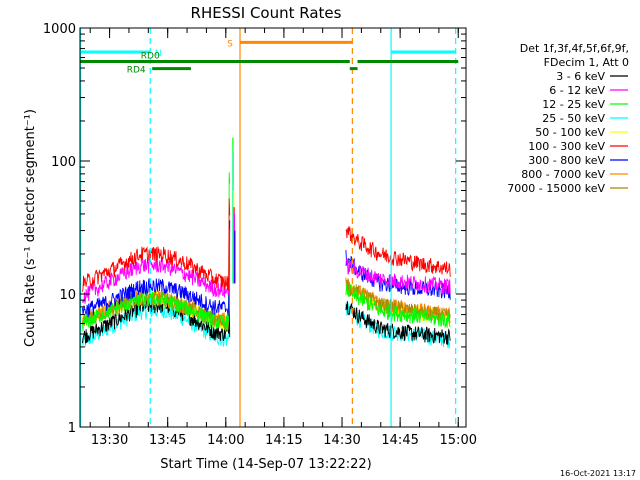 Image resolution: width=640 pixels, height=480 pixels. I want to click on chart-title: RHESSI Count Rates, so click(266, 13).